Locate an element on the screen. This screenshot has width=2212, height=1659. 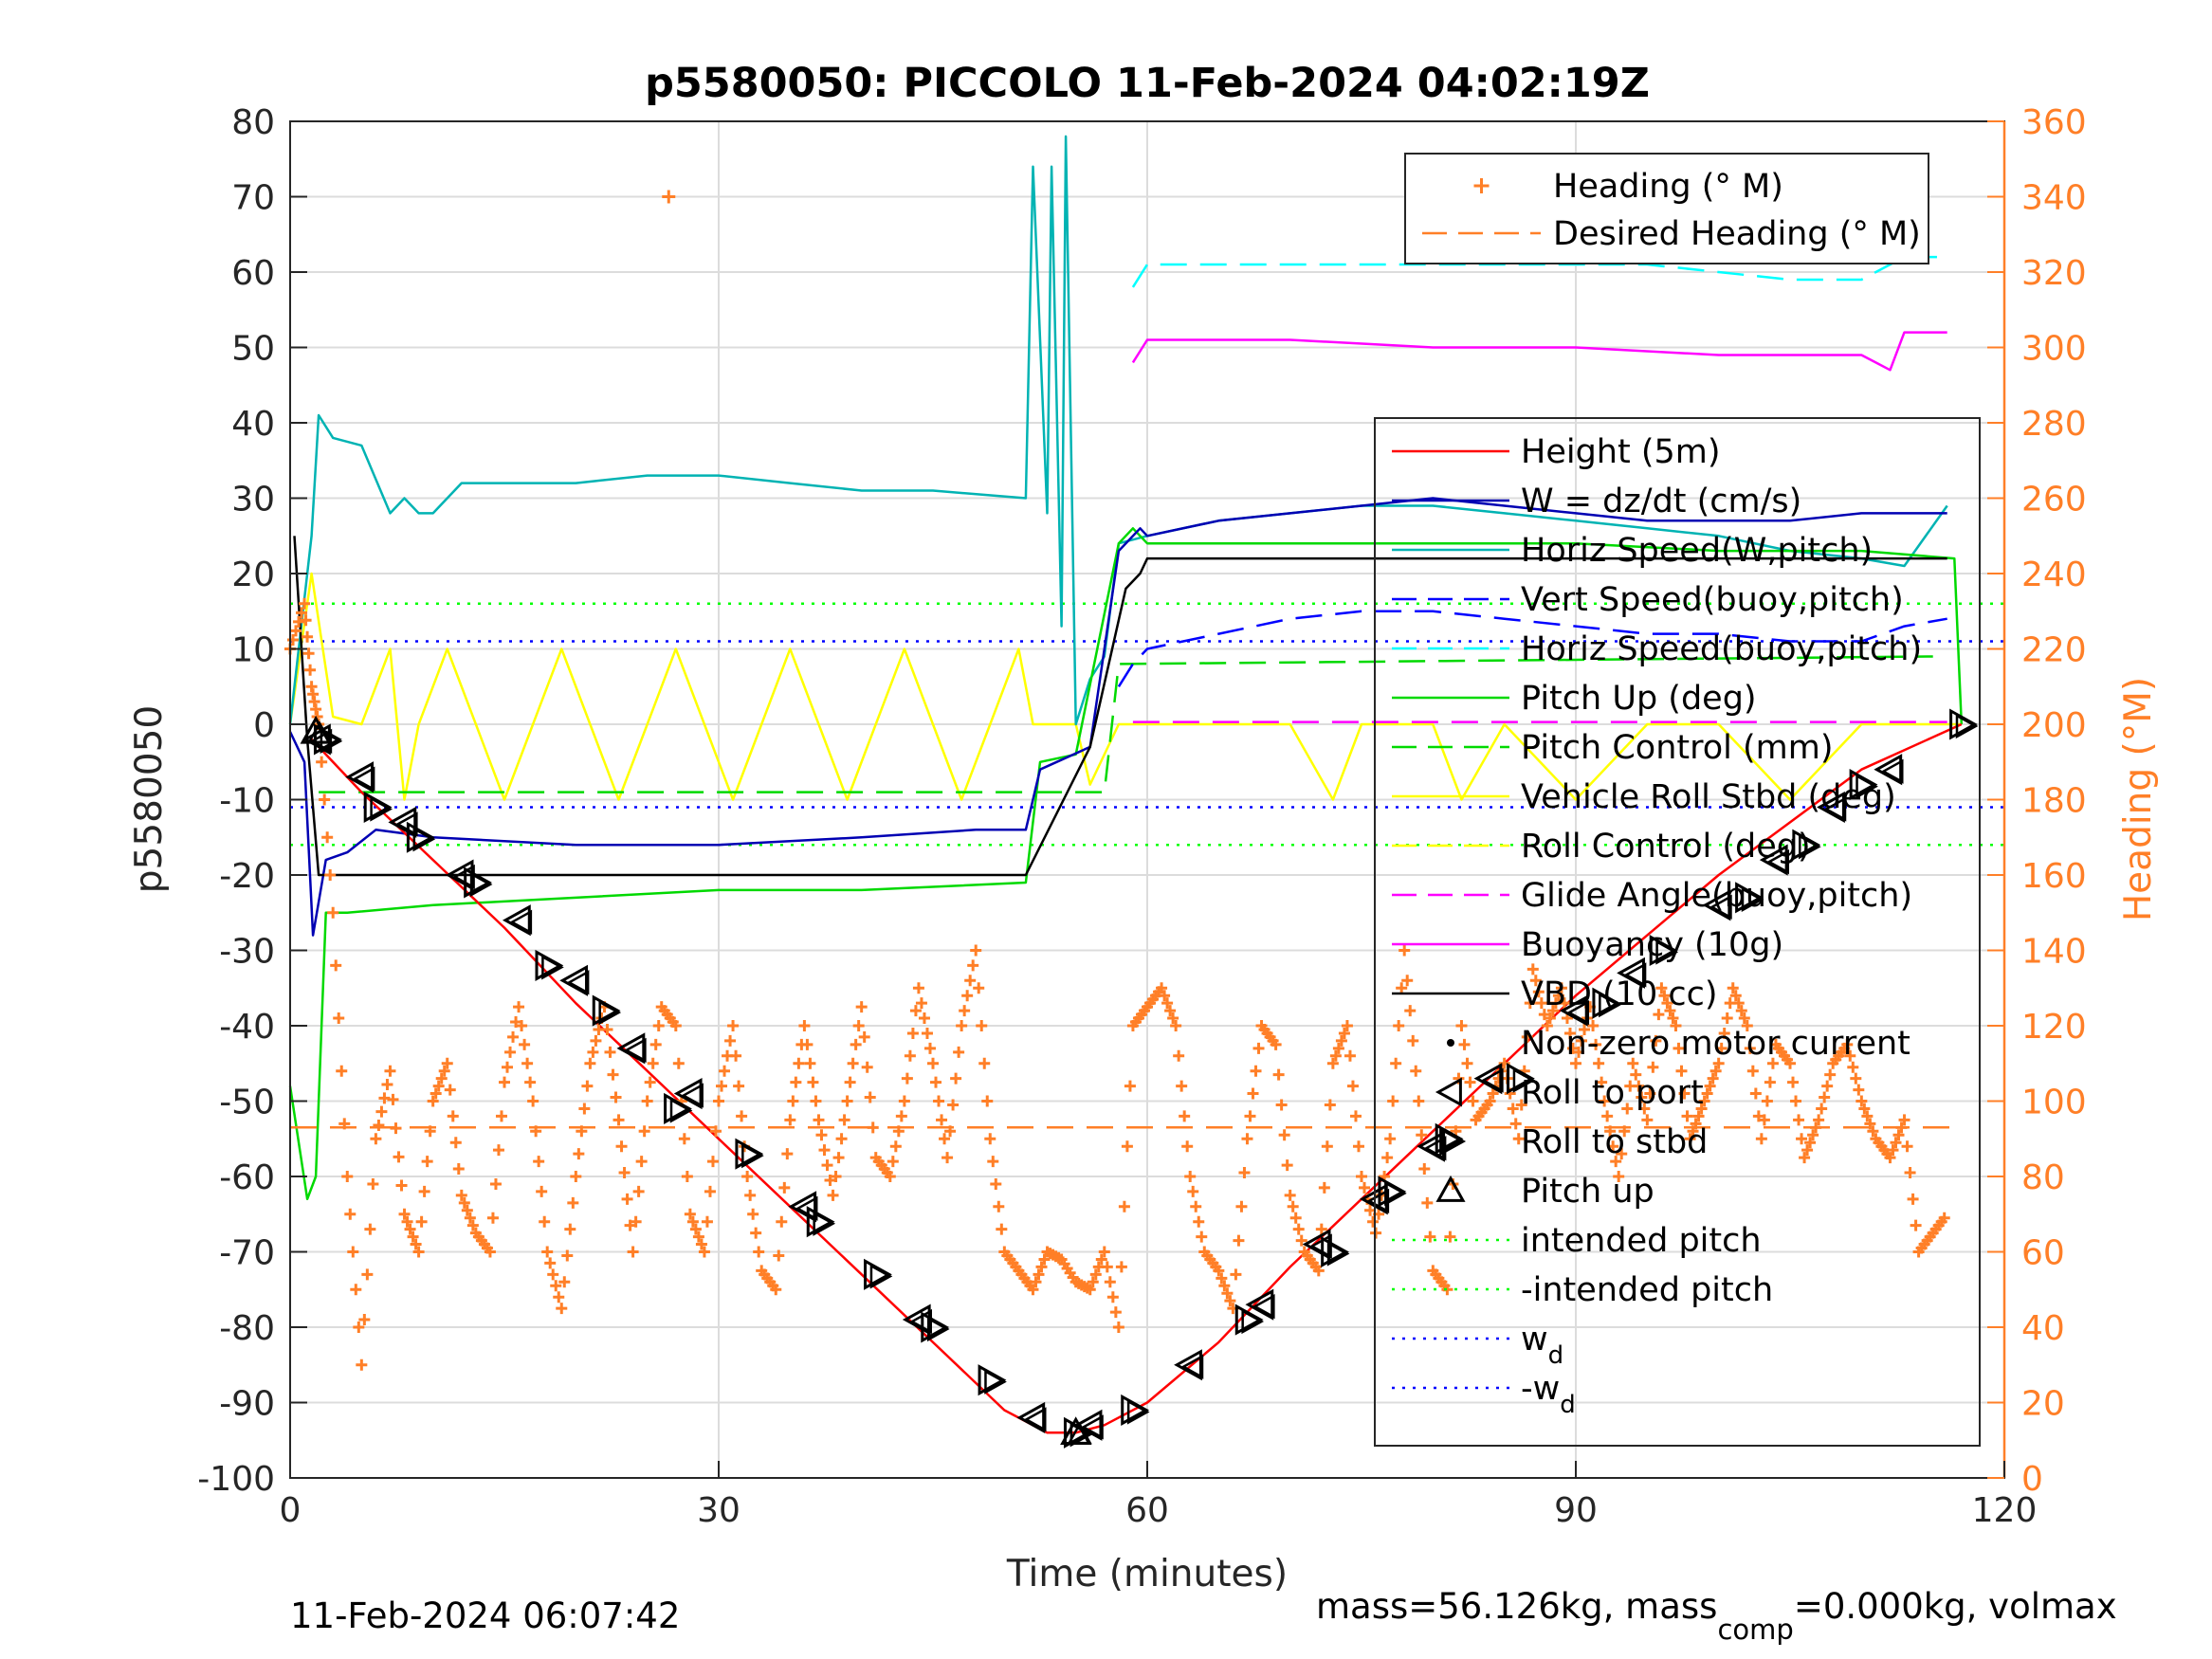
y-right-tick-label: 20 is located at coordinates (2043, 1404).